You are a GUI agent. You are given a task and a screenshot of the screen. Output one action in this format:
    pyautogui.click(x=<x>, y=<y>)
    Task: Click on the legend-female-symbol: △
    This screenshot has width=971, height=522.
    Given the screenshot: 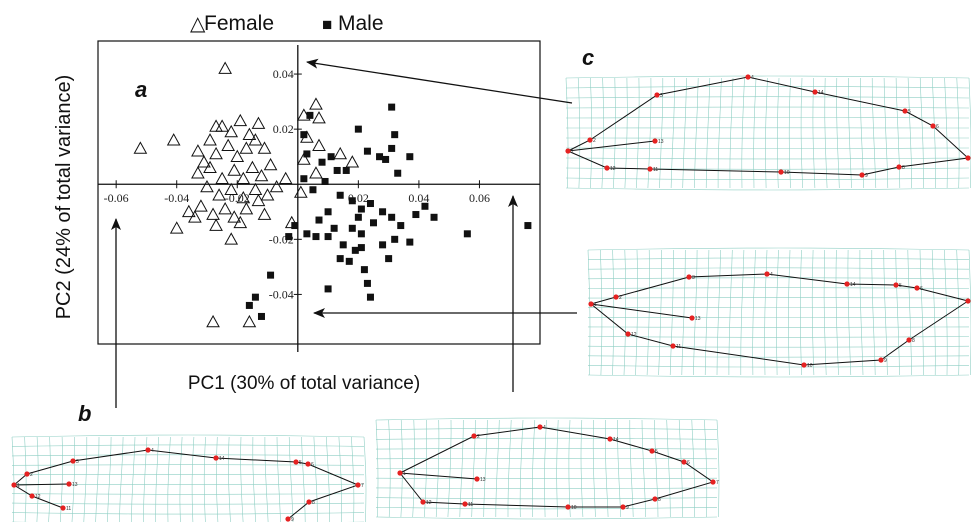 What is the action you would take?
    pyautogui.click(x=198, y=24)
    